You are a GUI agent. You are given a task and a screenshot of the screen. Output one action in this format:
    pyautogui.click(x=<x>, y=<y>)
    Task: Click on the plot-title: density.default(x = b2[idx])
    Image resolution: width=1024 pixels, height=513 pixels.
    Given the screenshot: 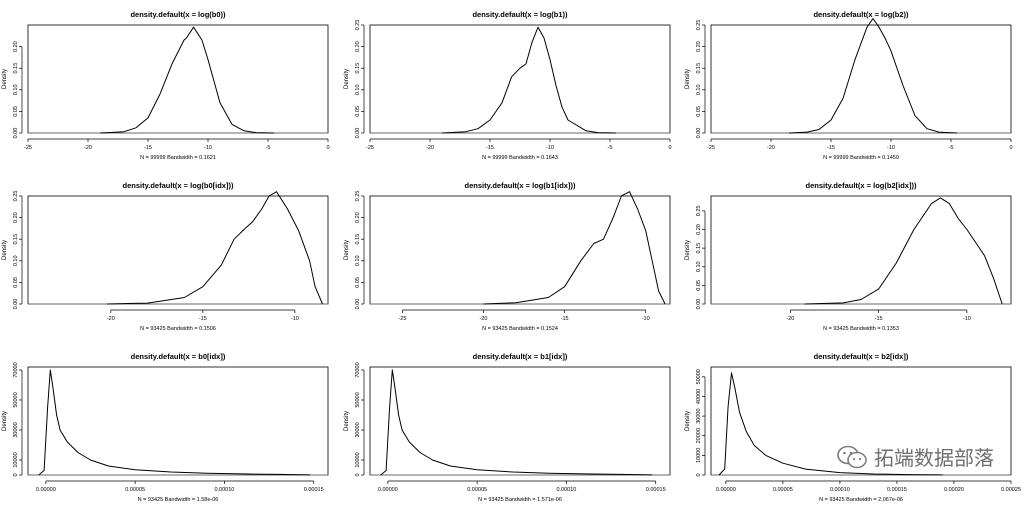 What is the action you would take?
    pyautogui.click(x=861, y=356)
    